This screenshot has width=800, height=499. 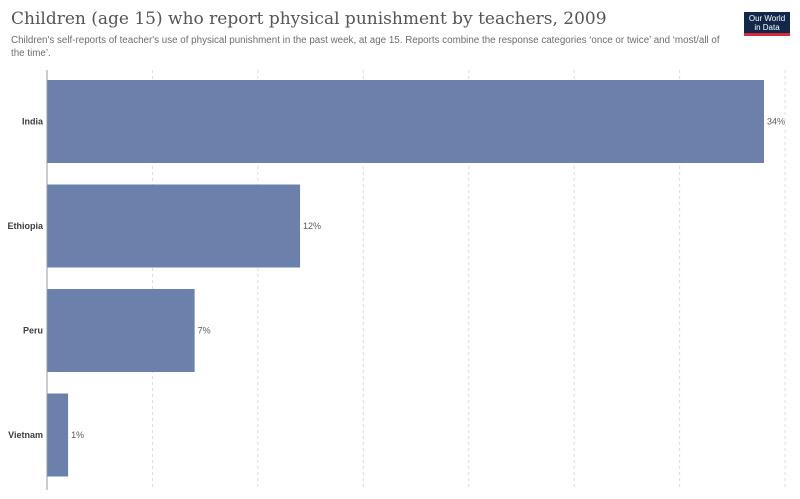 What do you see at coordinates (312, 226) in the screenshot?
I see `value-label: 12%` at bounding box center [312, 226].